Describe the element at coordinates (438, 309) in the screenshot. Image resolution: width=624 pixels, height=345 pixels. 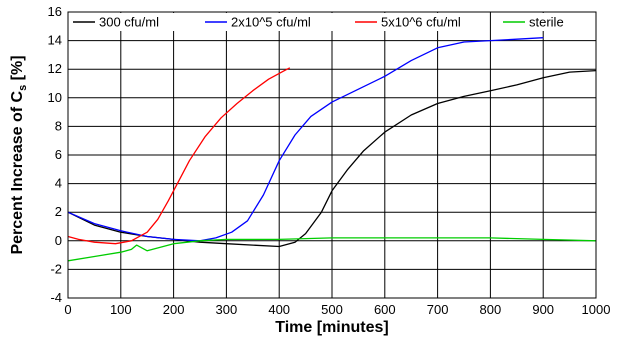
I see `x-tick-label: 700` at that location.